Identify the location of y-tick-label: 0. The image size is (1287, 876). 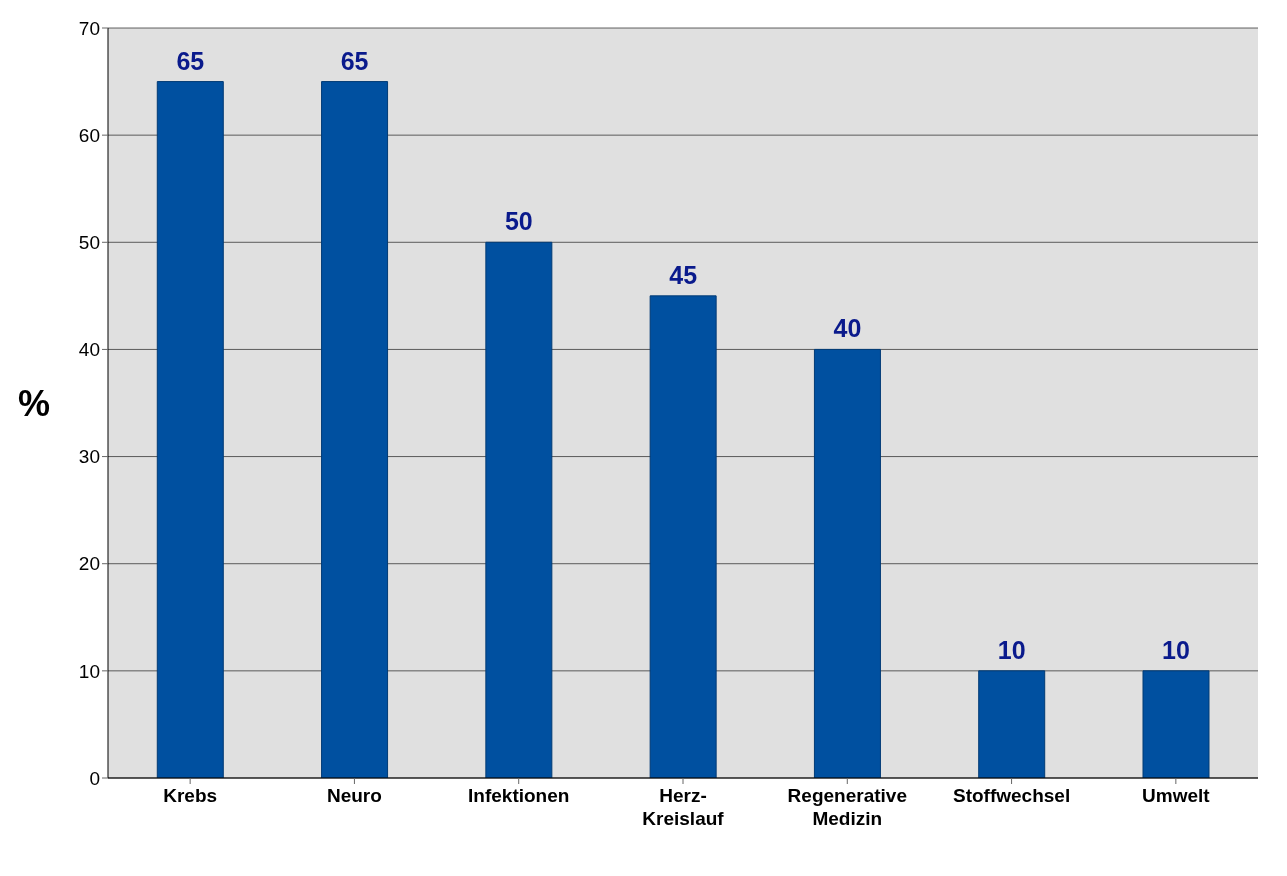
(94, 778).